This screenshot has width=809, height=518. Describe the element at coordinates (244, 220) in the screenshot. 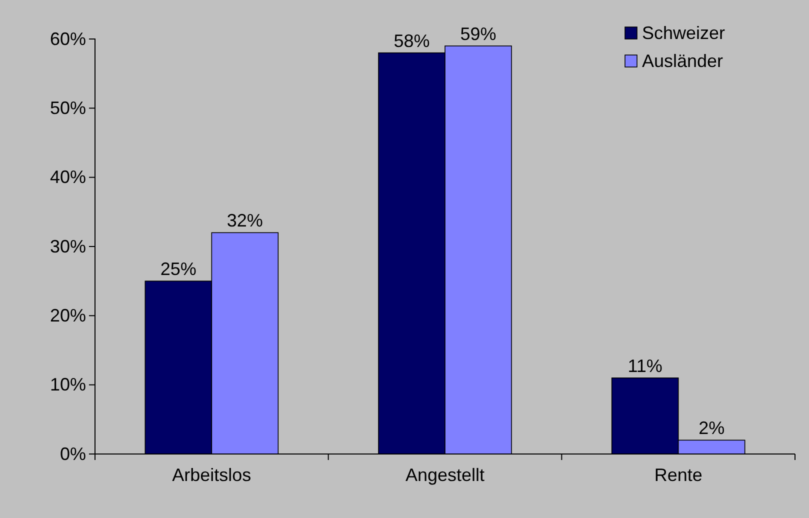

I see `data-label: 32%` at that location.